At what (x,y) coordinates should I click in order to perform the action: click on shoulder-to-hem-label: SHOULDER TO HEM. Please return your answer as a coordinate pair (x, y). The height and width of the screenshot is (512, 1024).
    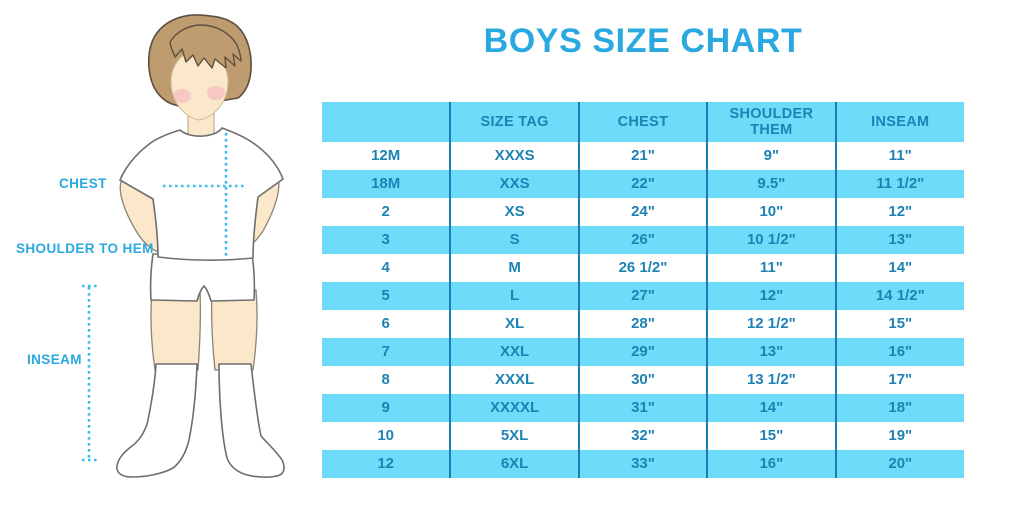
    Looking at the image, I should click on (85, 248).